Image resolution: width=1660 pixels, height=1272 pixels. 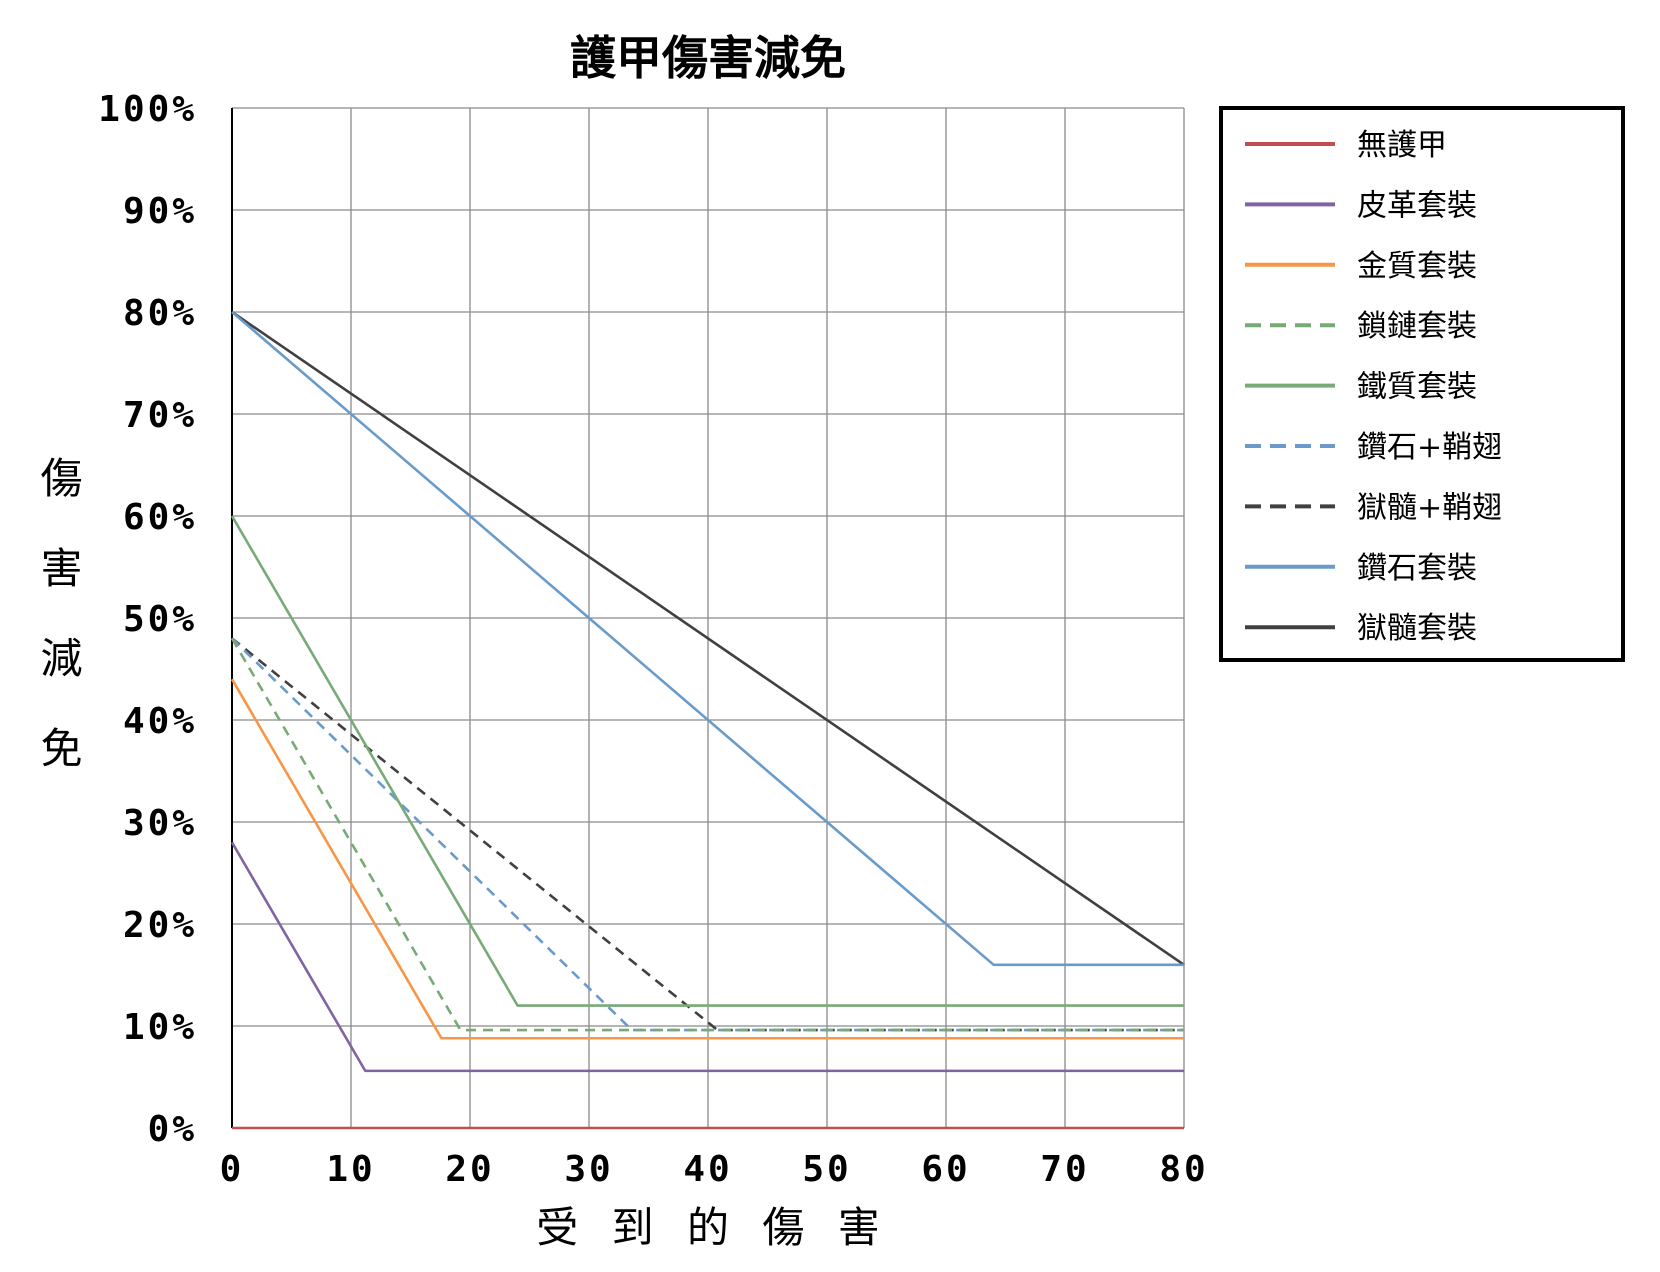 I want to click on x-tick-label: 80, so click(x=1183, y=1169).